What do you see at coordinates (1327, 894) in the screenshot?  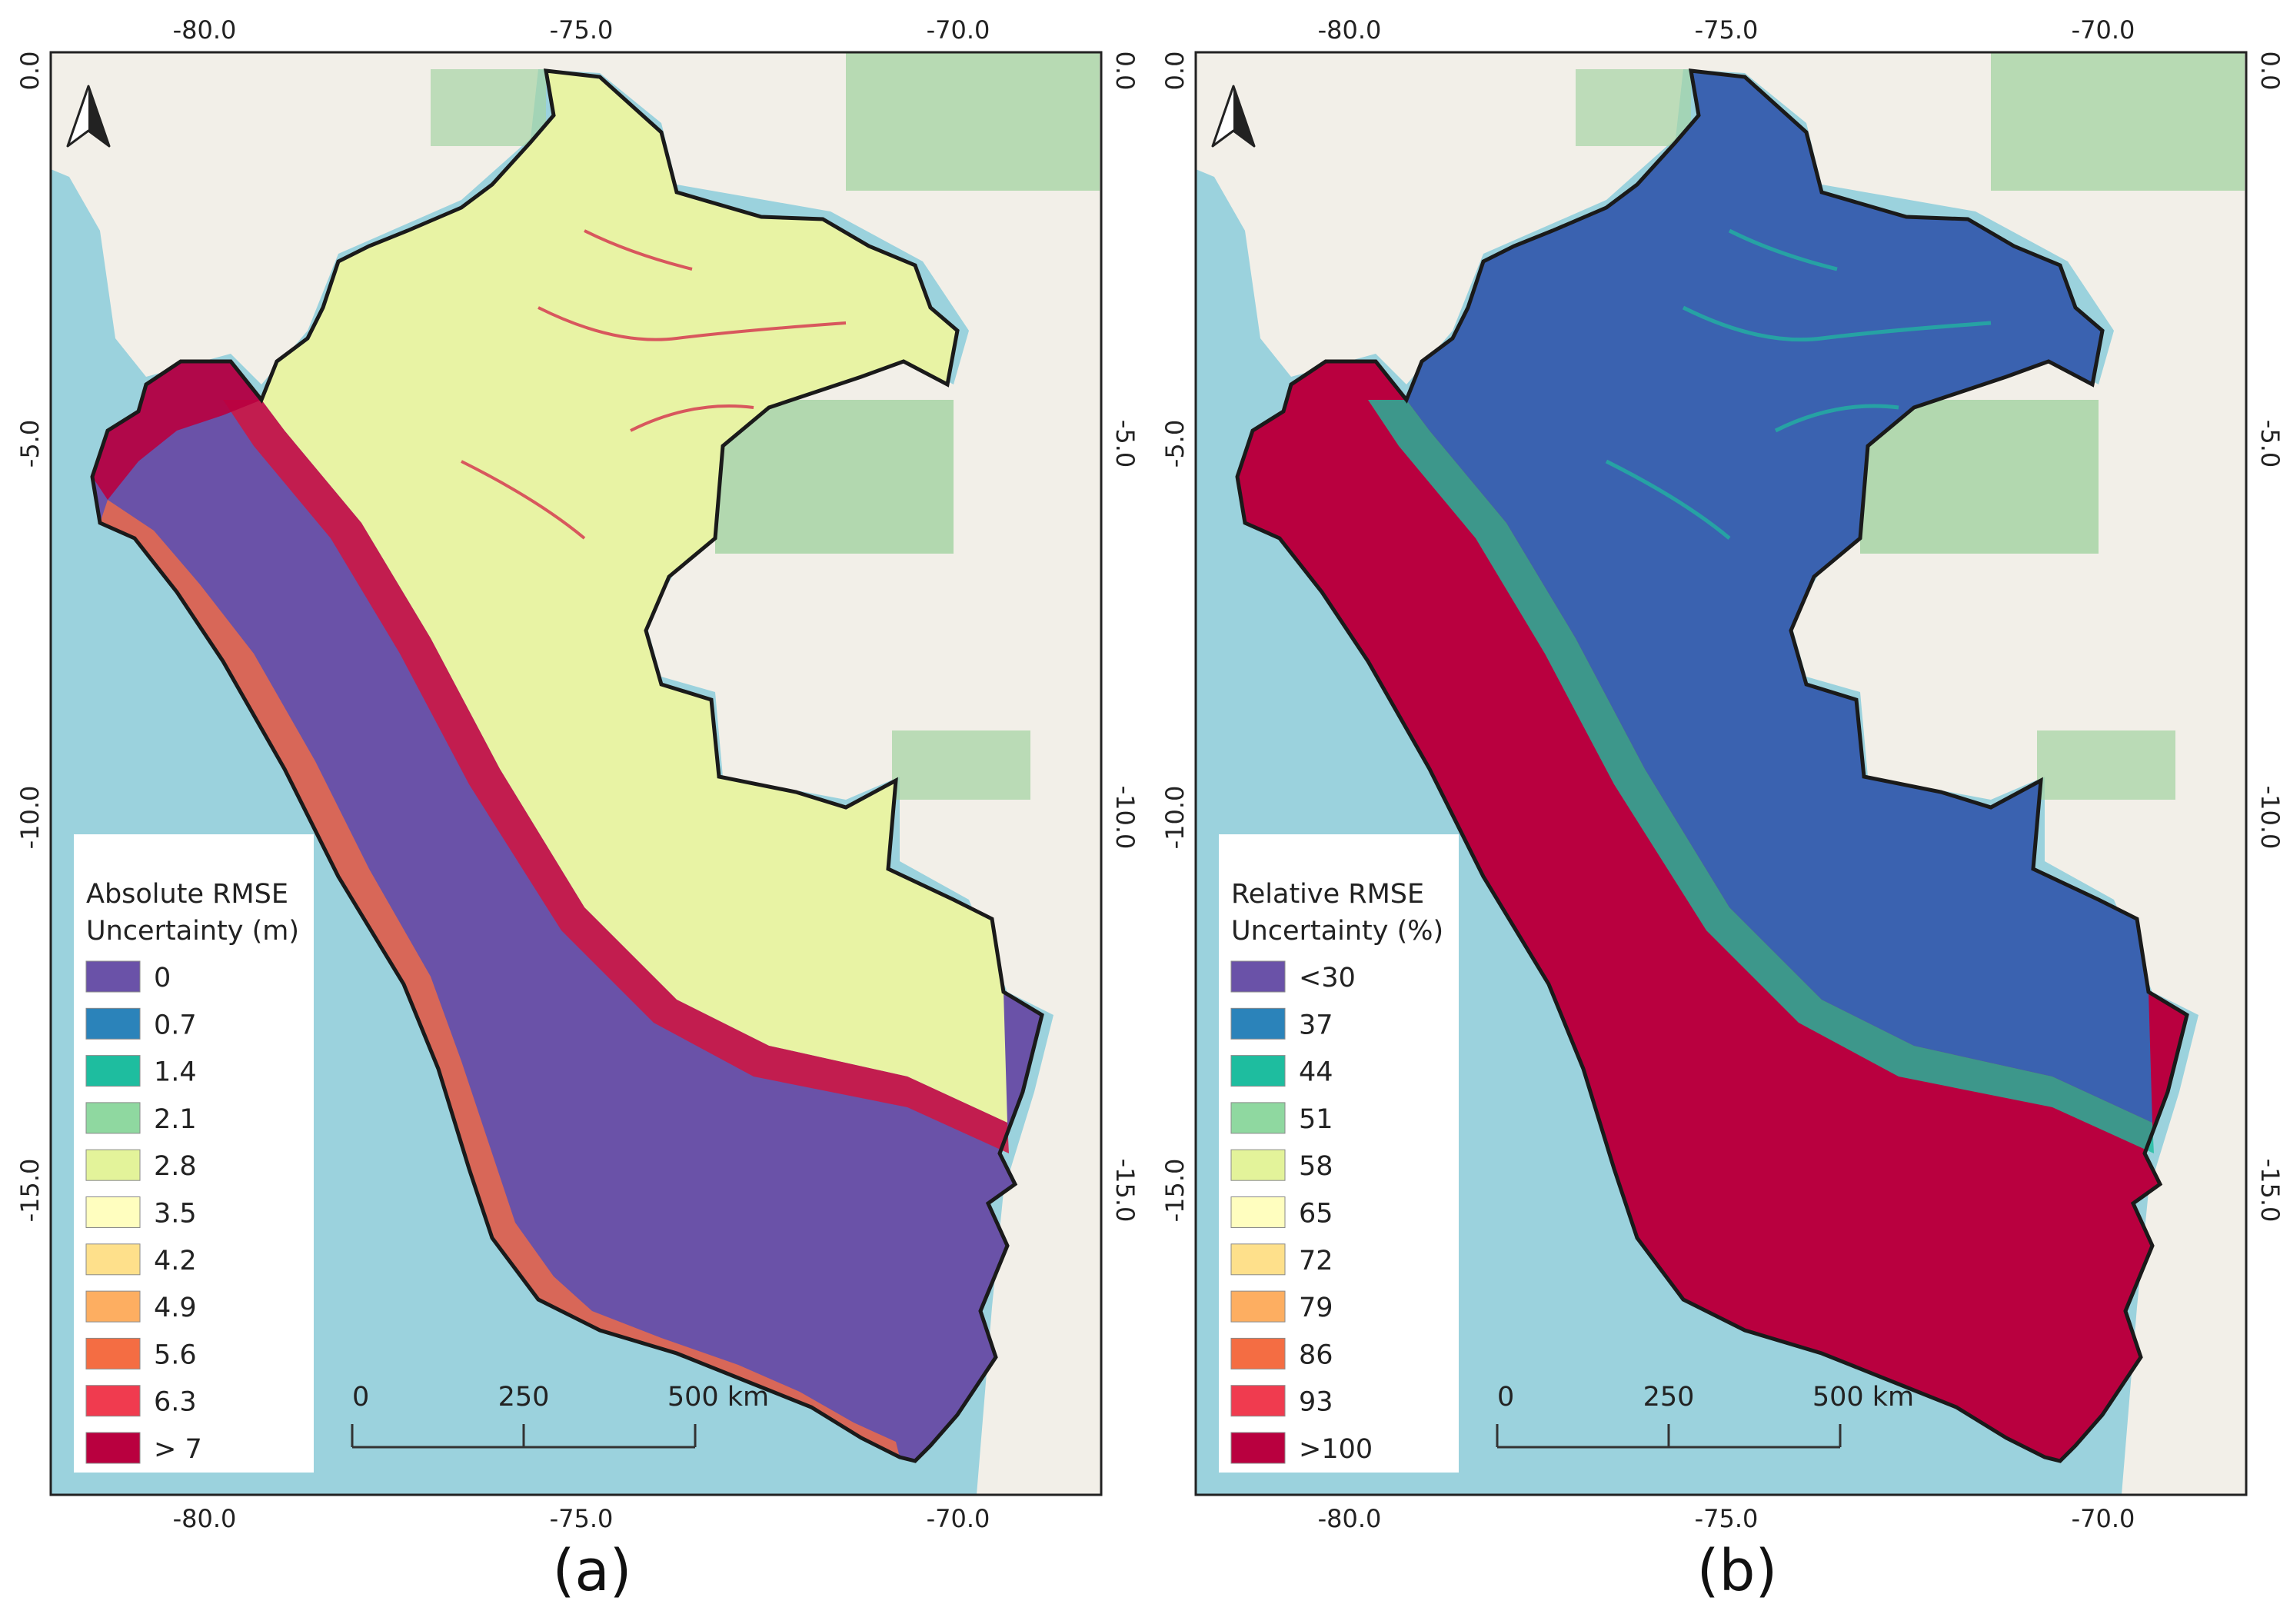 I see `legend-title: Relative RMSE` at bounding box center [1327, 894].